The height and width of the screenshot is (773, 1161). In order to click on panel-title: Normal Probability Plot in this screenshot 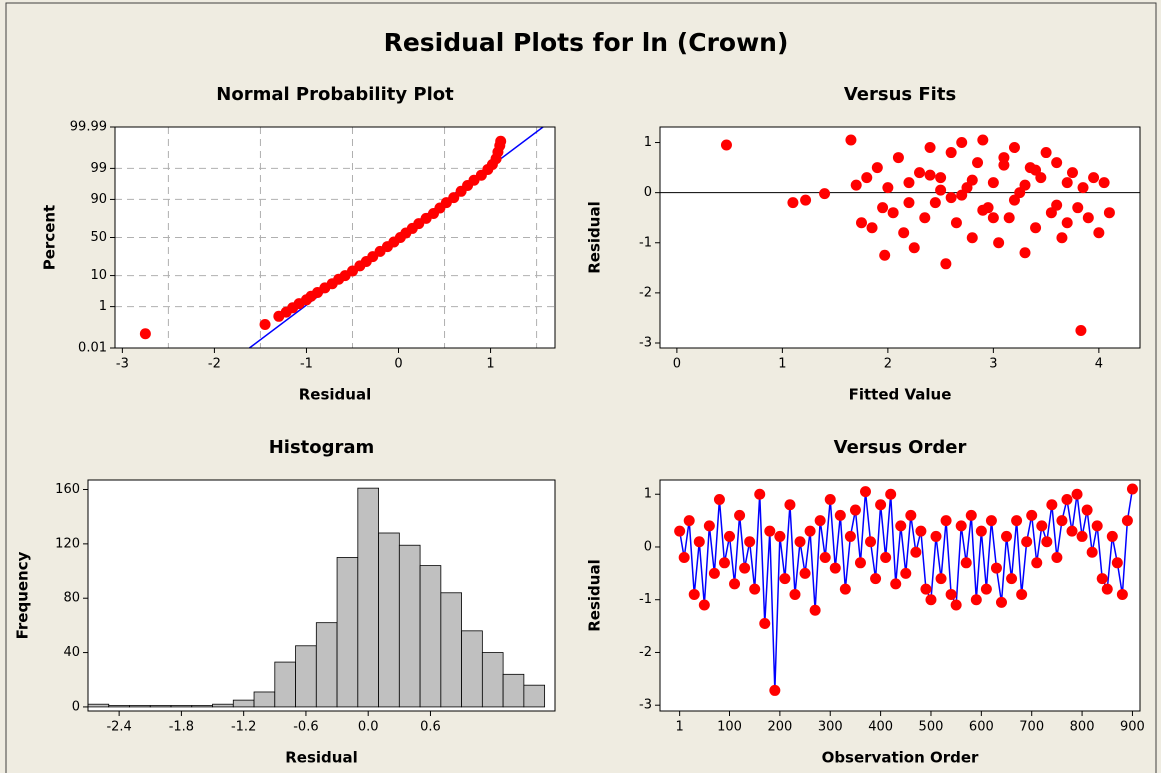, I will do `click(335, 94)`.